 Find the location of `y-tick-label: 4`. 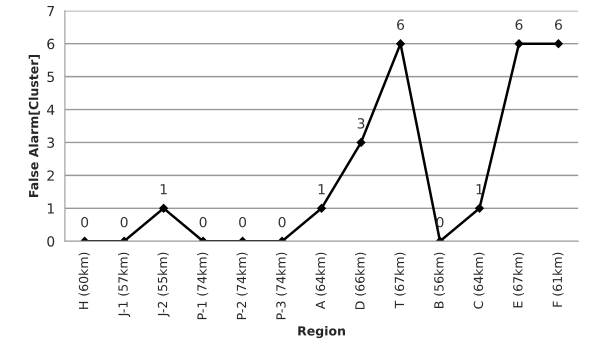

y-tick-label: 4 is located at coordinates (50, 109).